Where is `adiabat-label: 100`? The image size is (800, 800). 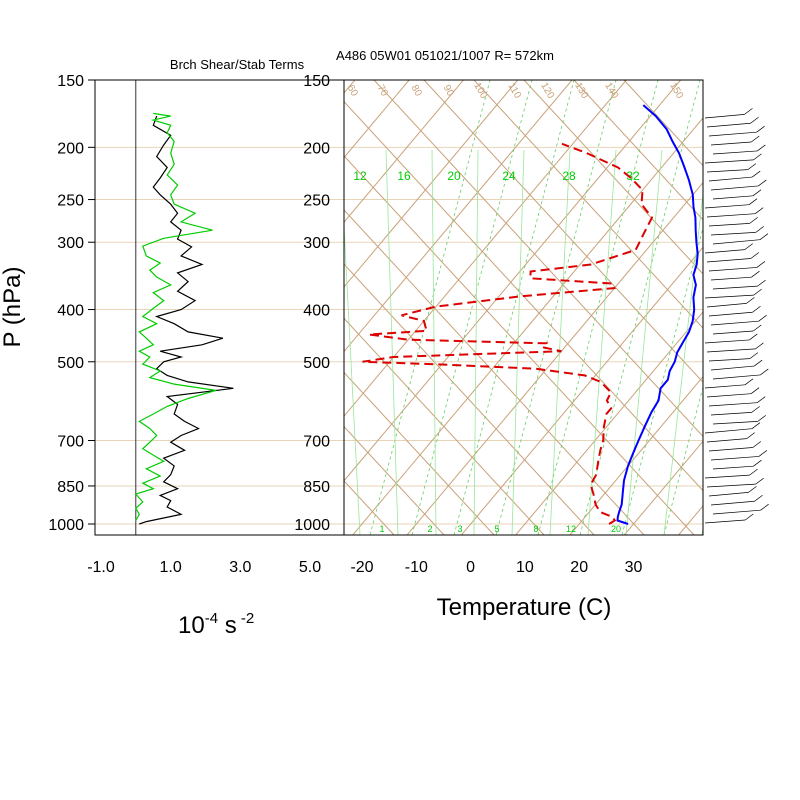 adiabat-label: 100 is located at coordinates (480, 91).